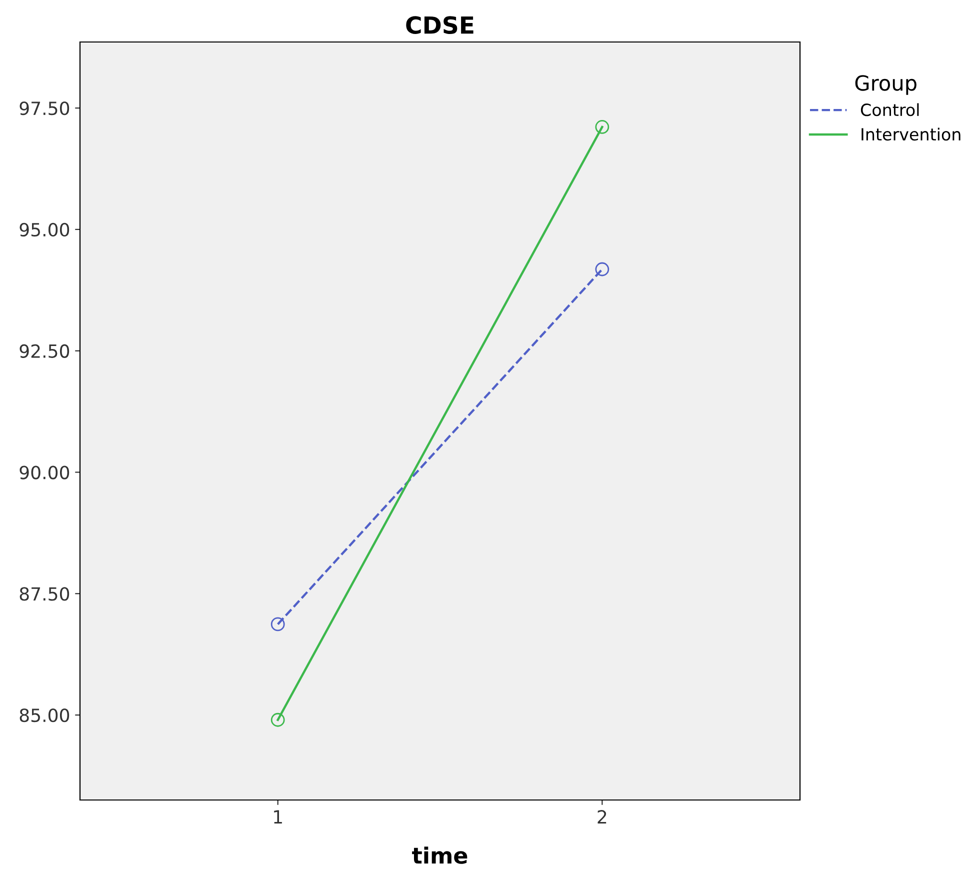  What do you see at coordinates (278, 817) in the screenshot?
I see `x-tick-label: 1` at bounding box center [278, 817].